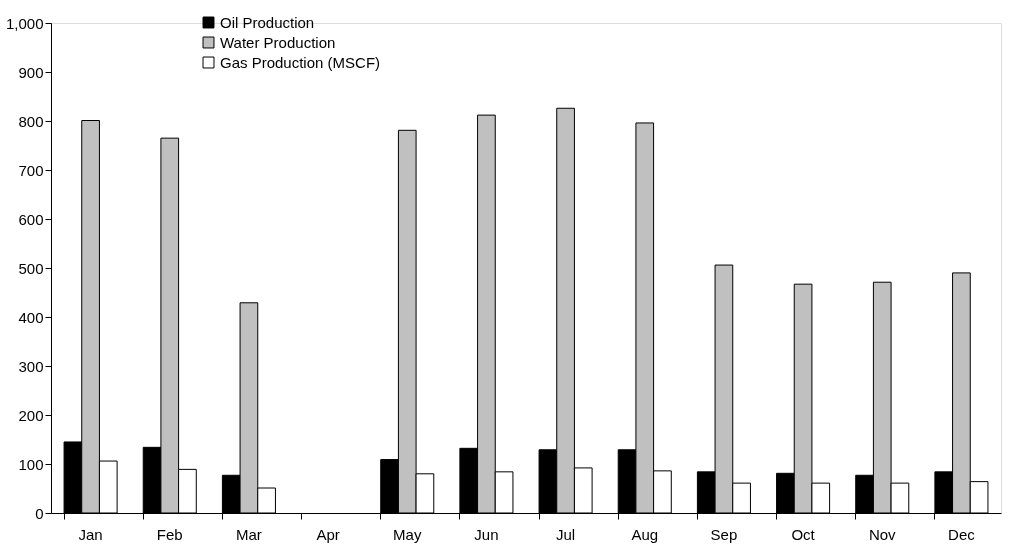 The width and height of the screenshot is (1026, 552). Describe the element at coordinates (328, 534) in the screenshot. I see `x-tick-label: Apr` at that location.